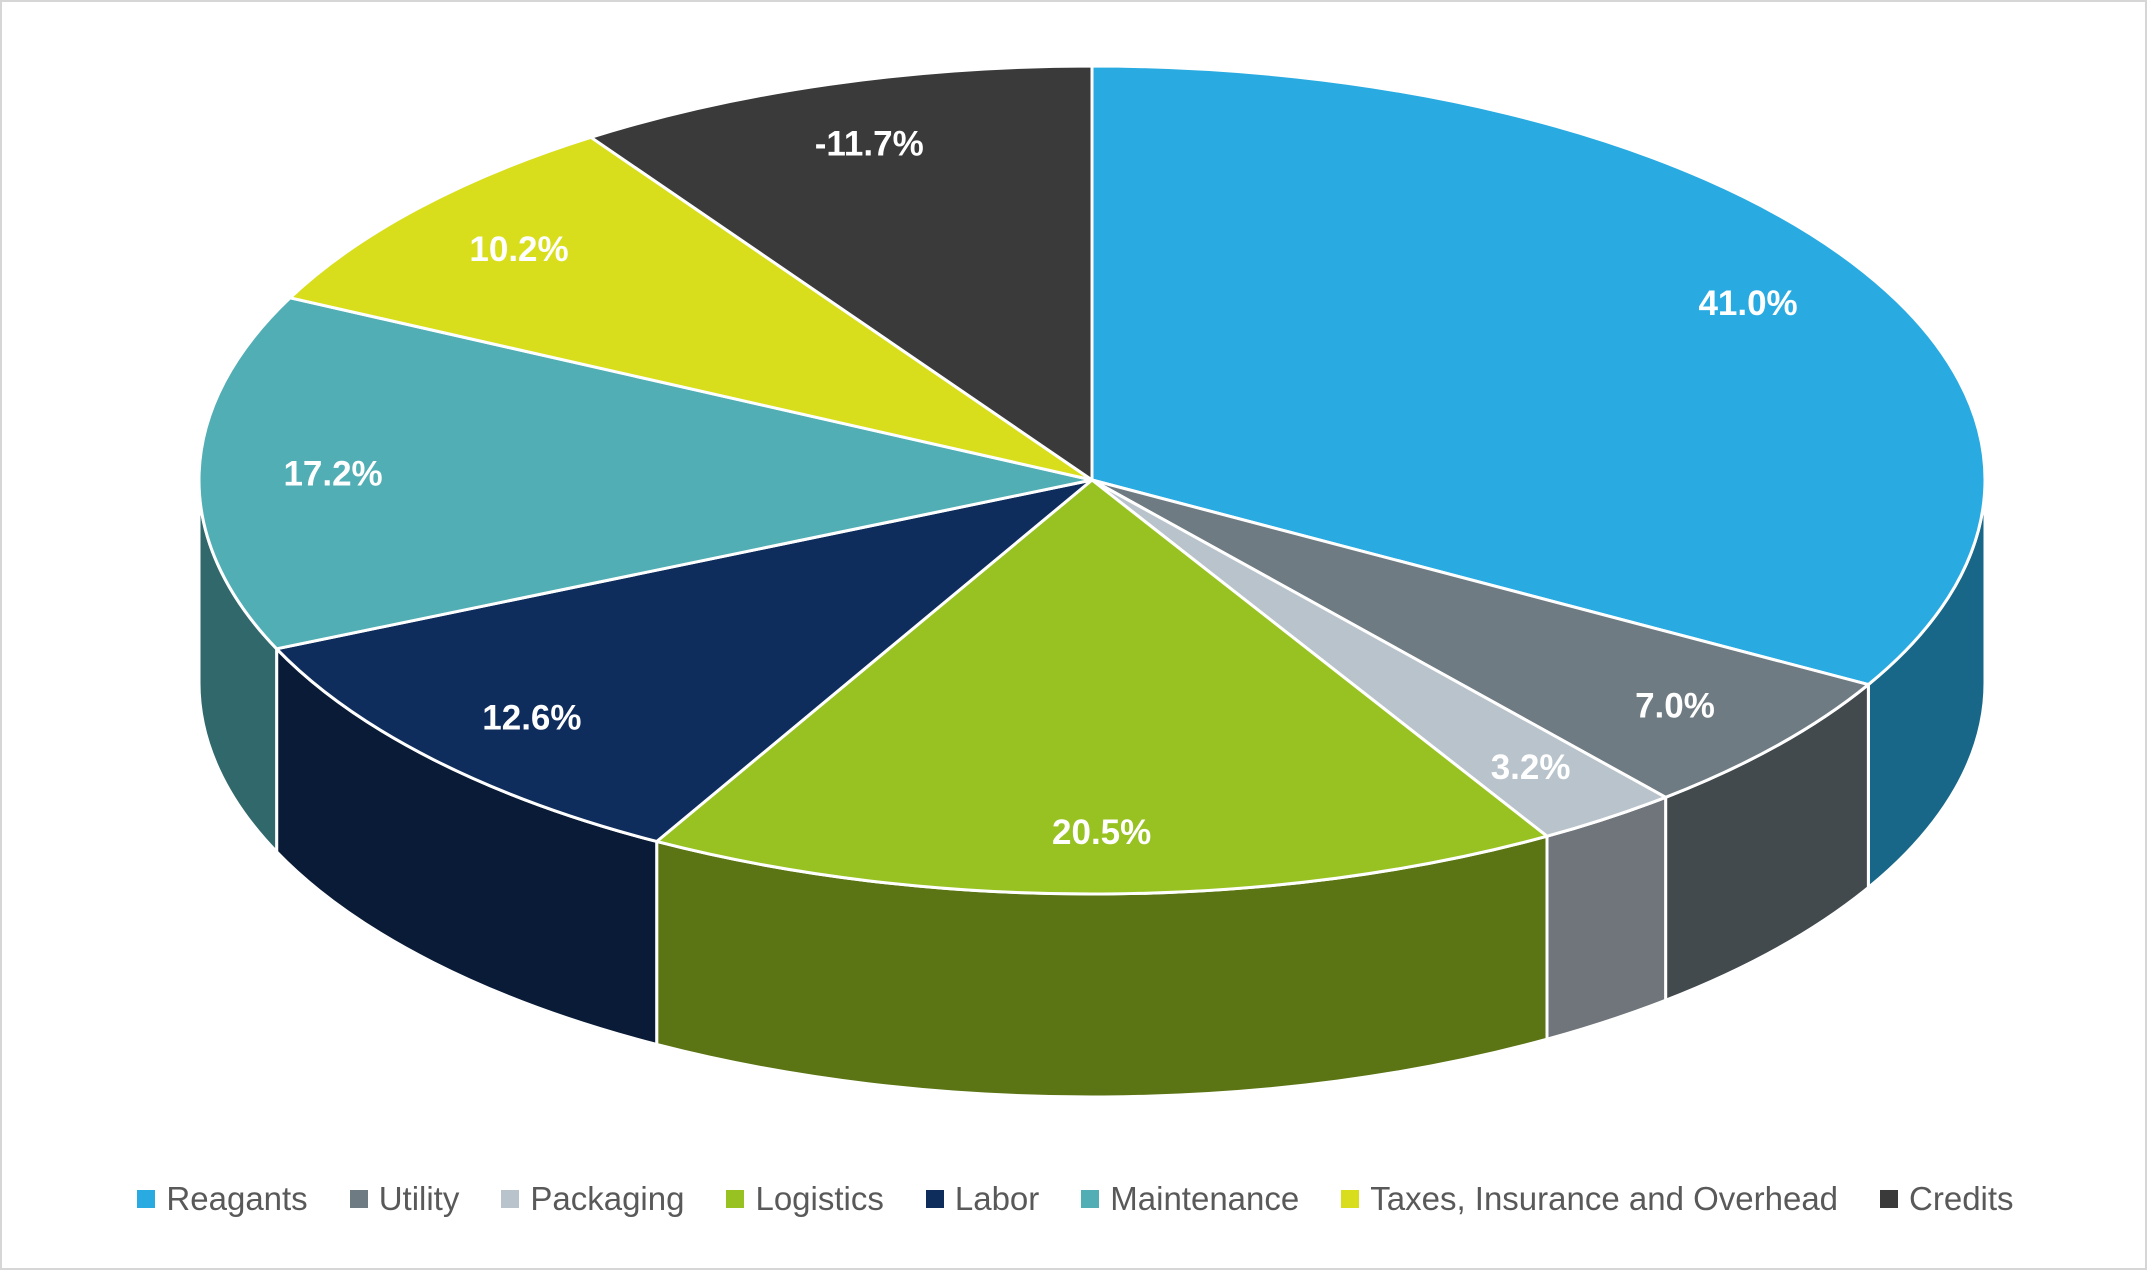  What do you see at coordinates (237, 1198) in the screenshot?
I see `legend-label: Reagants` at bounding box center [237, 1198].